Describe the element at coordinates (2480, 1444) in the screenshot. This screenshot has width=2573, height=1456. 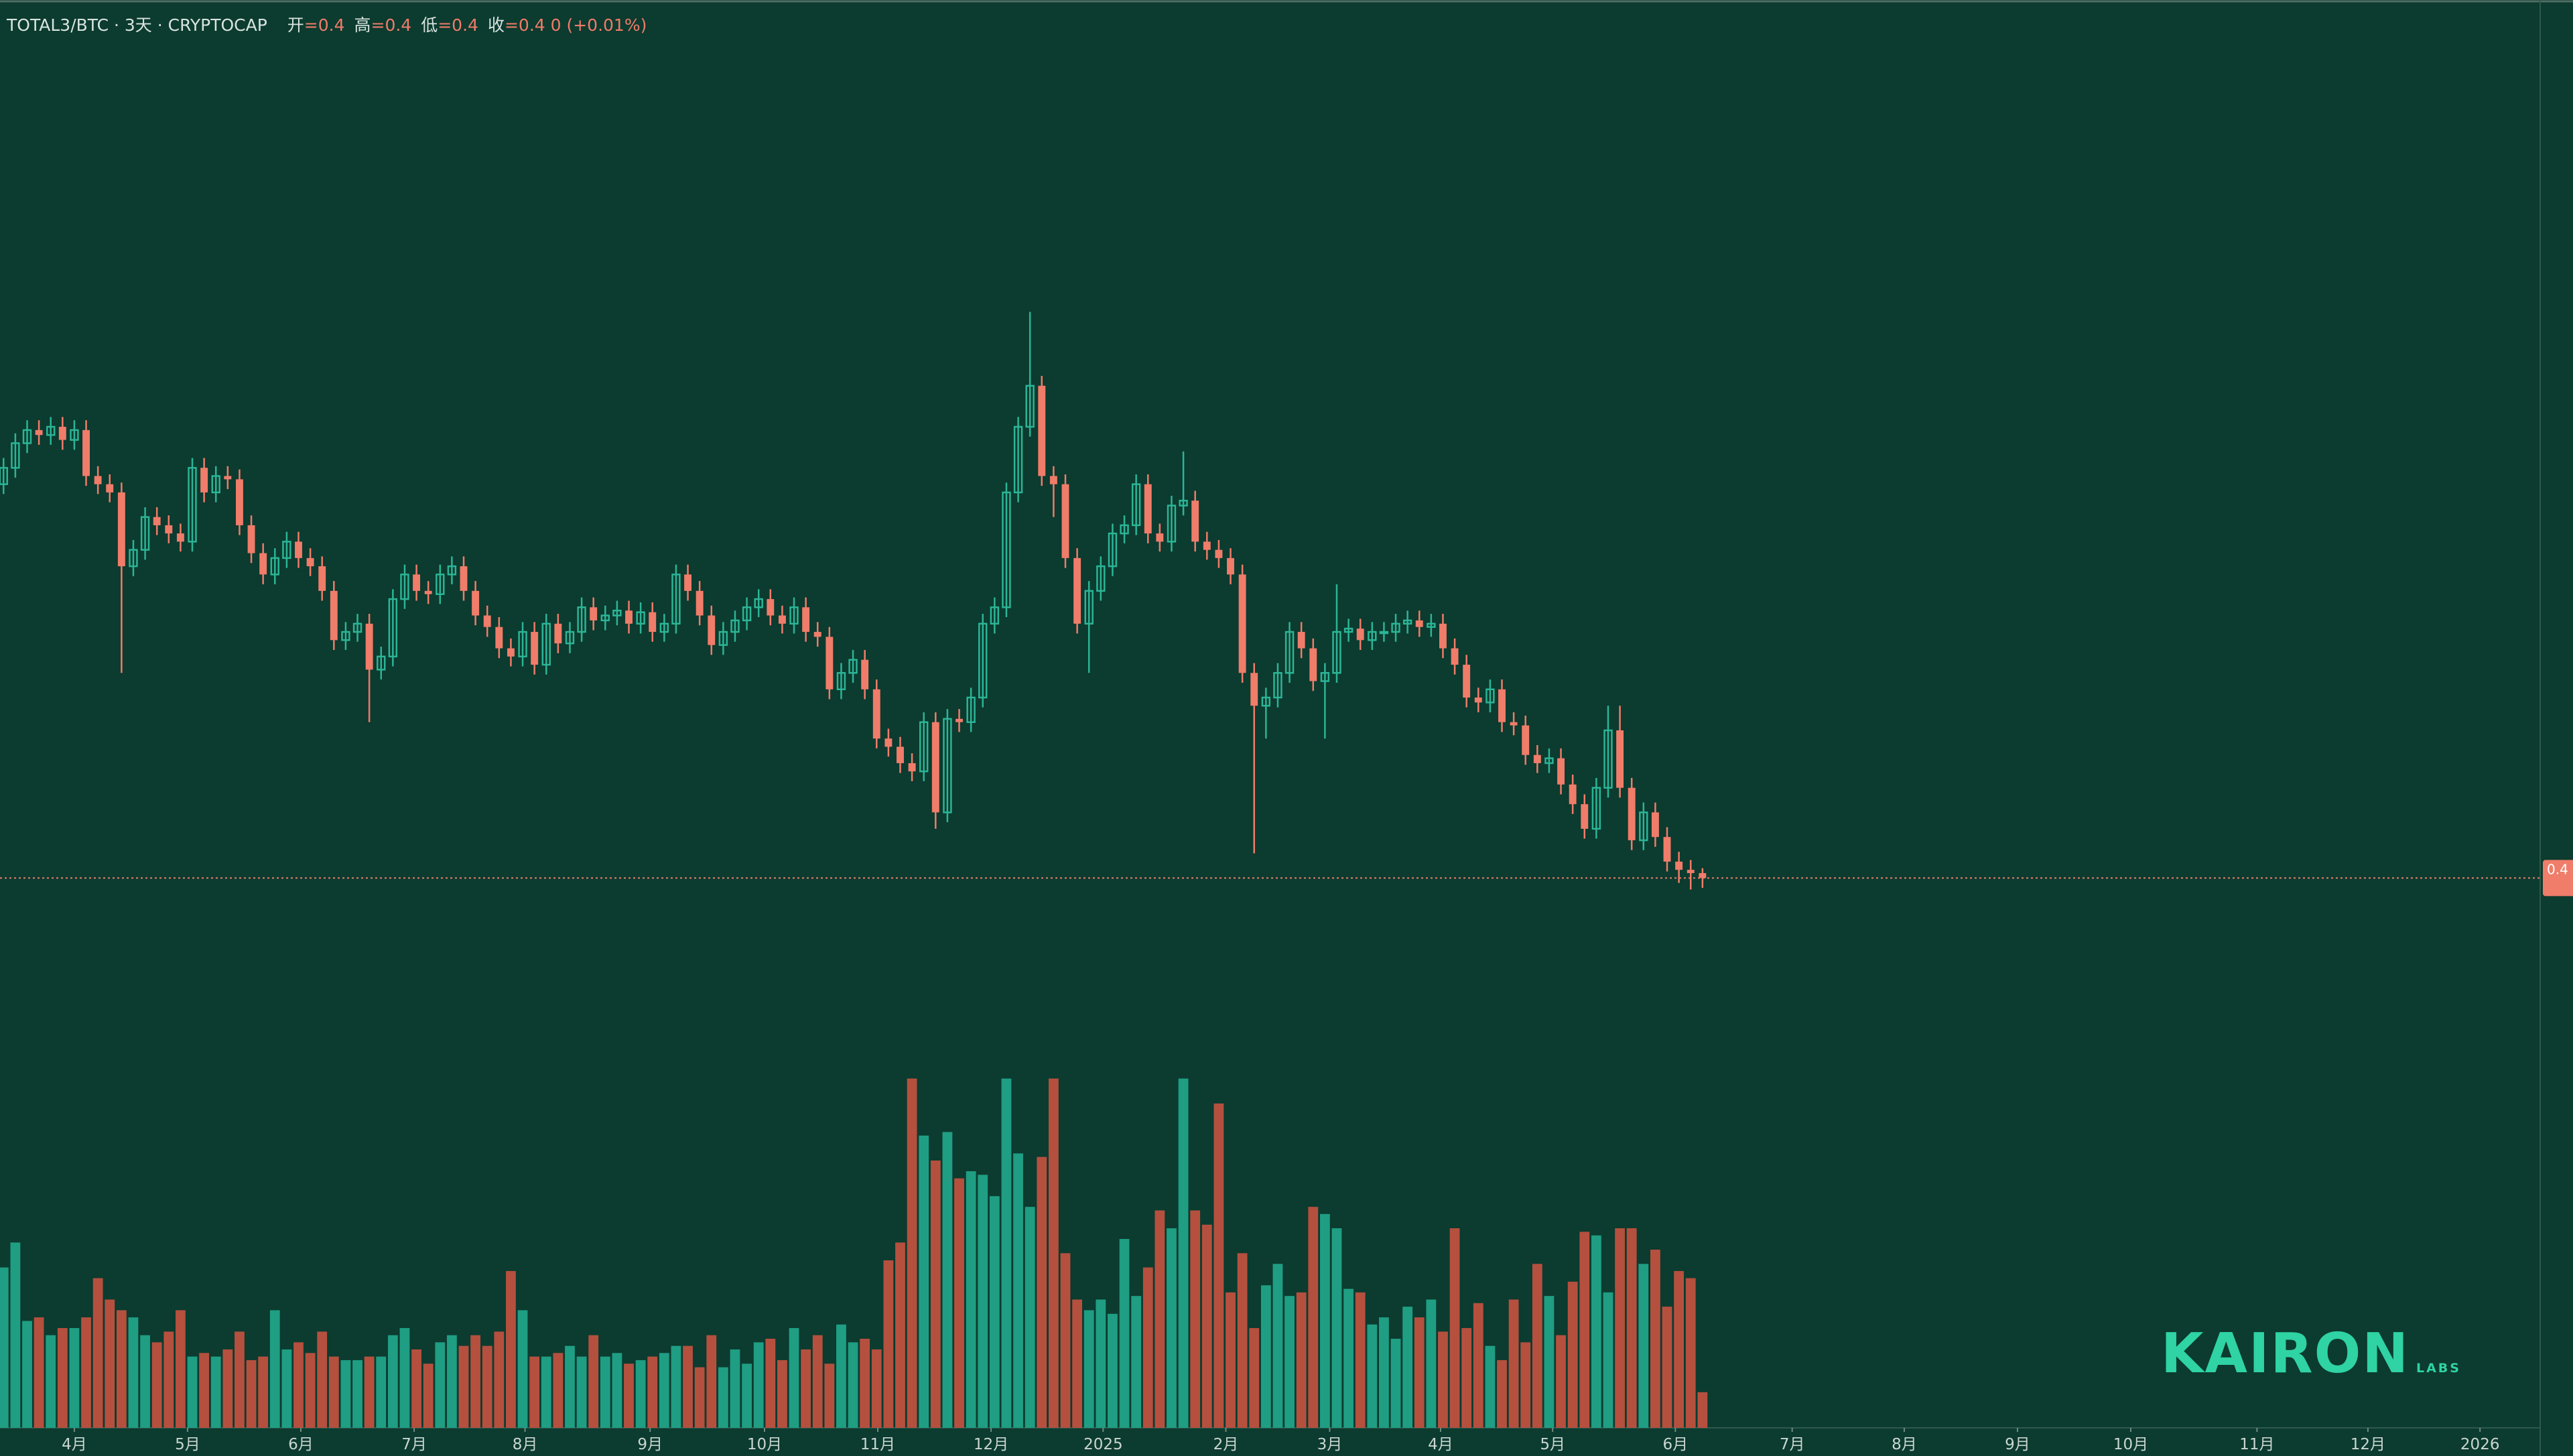
I see `x-tick-label: 2026` at that location.